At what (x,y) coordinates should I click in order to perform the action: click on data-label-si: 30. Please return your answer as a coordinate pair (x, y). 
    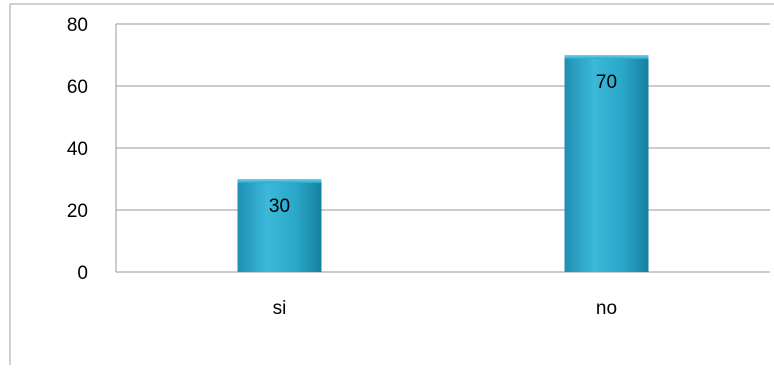
    Looking at the image, I should click on (279, 206).